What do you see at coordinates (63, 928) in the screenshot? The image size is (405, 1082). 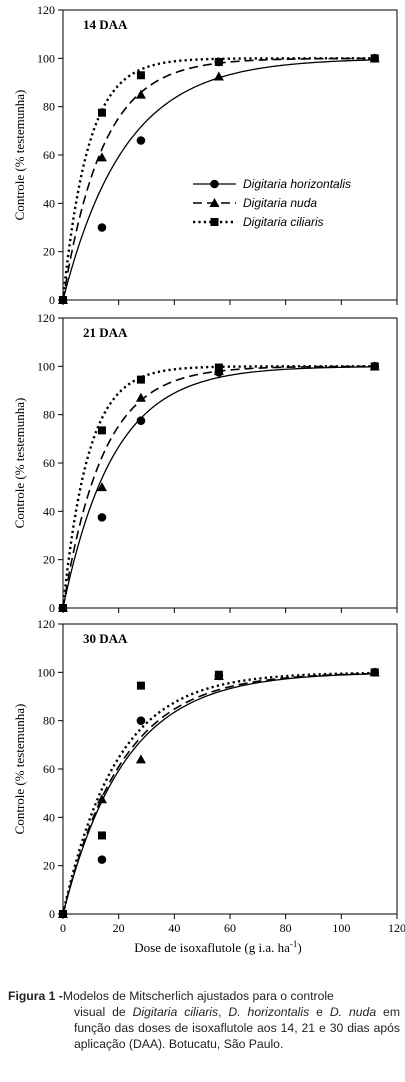 I see `x-tick-label: 0` at bounding box center [63, 928].